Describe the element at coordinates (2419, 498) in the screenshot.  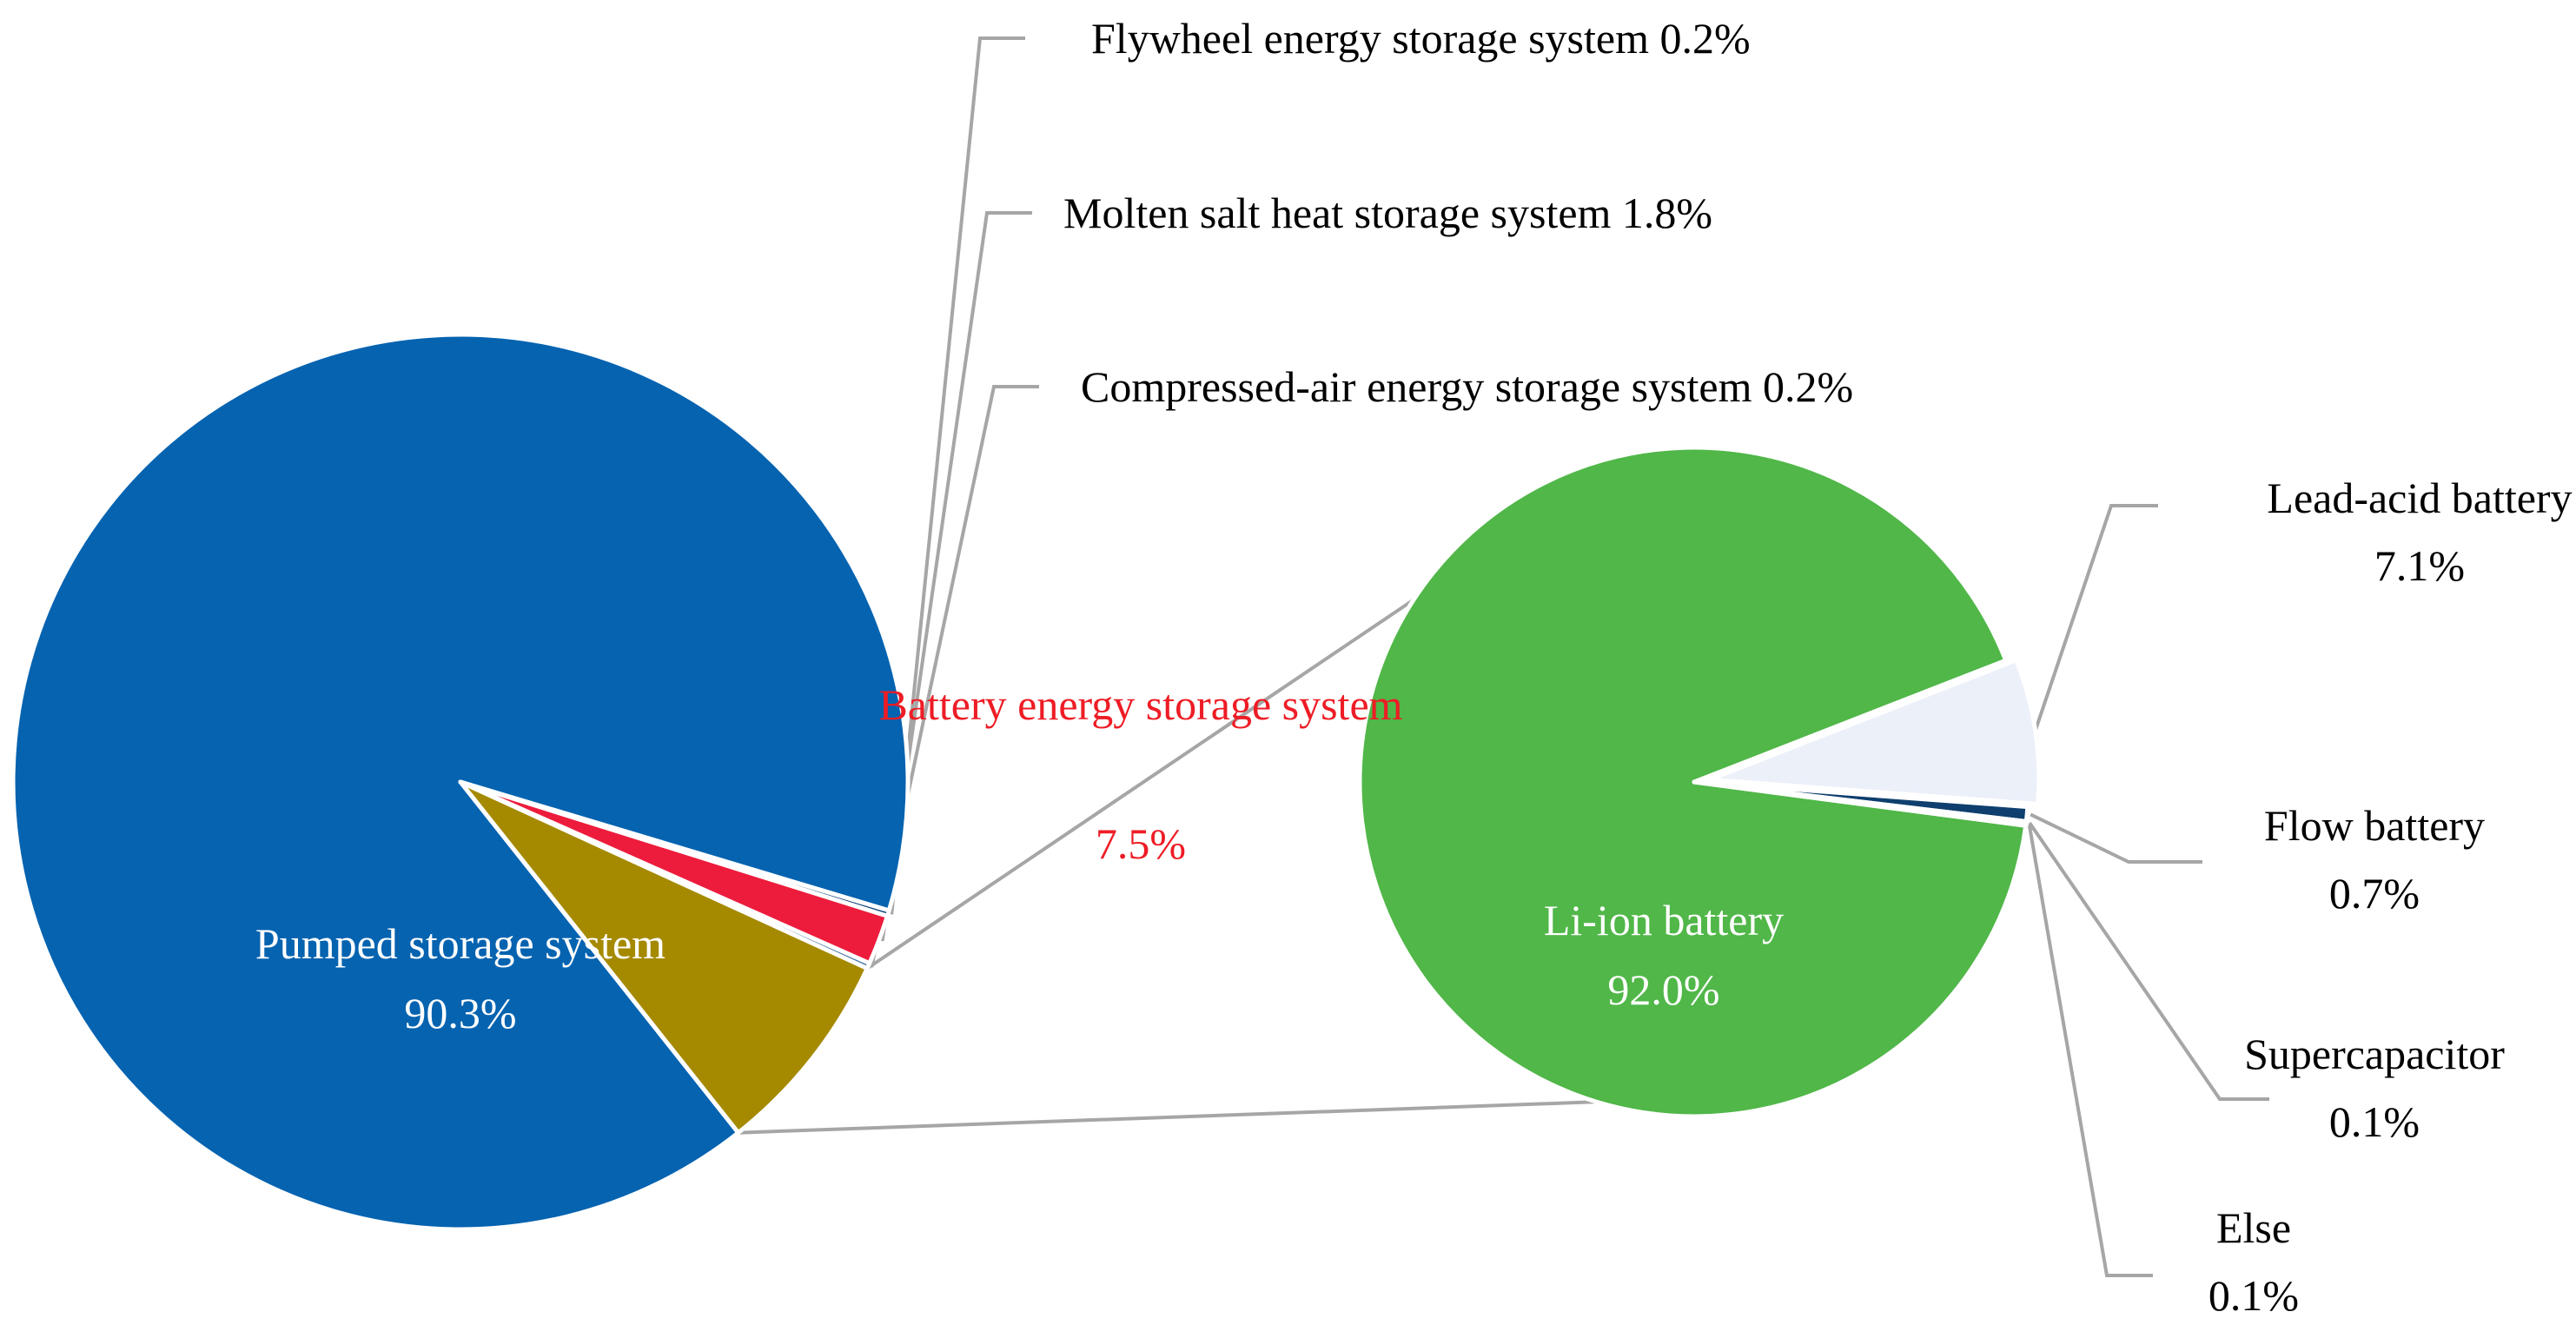
I see `label-lead-acid: Lead-acid battery` at that location.